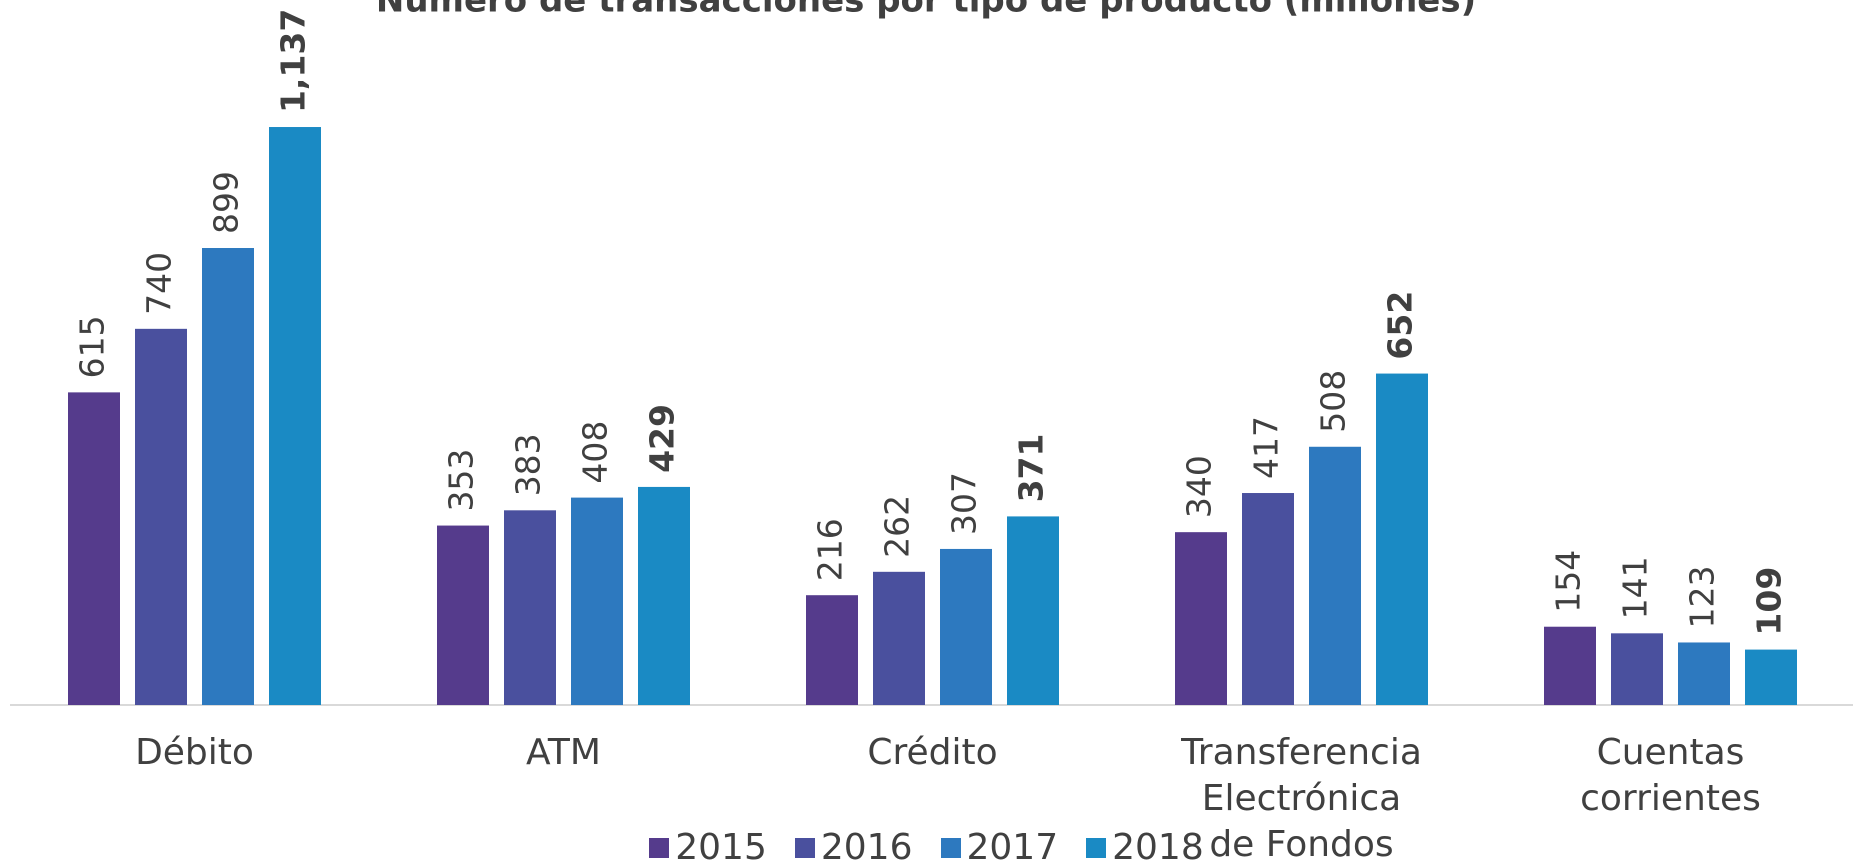 This screenshot has width=1853, height=868. I want to click on legend-item: 2016, so click(853, 847).